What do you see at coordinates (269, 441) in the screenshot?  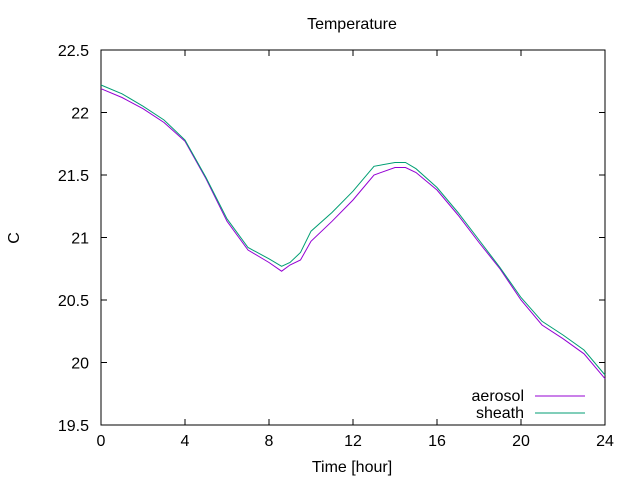 I see `x-tick-label: 8` at bounding box center [269, 441].